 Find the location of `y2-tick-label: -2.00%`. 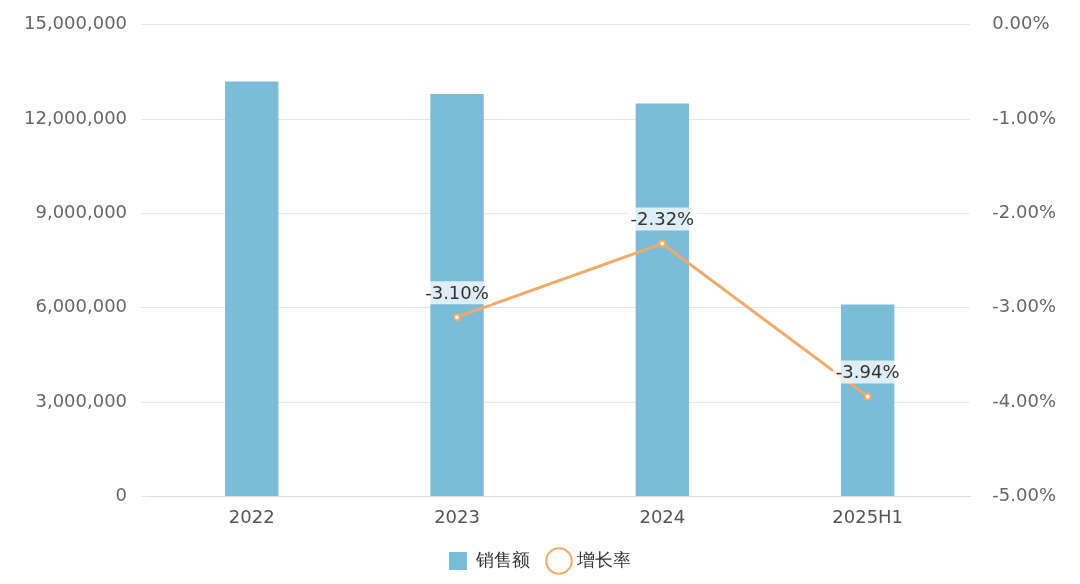

y2-tick-label: -2.00% is located at coordinates (1024, 212).